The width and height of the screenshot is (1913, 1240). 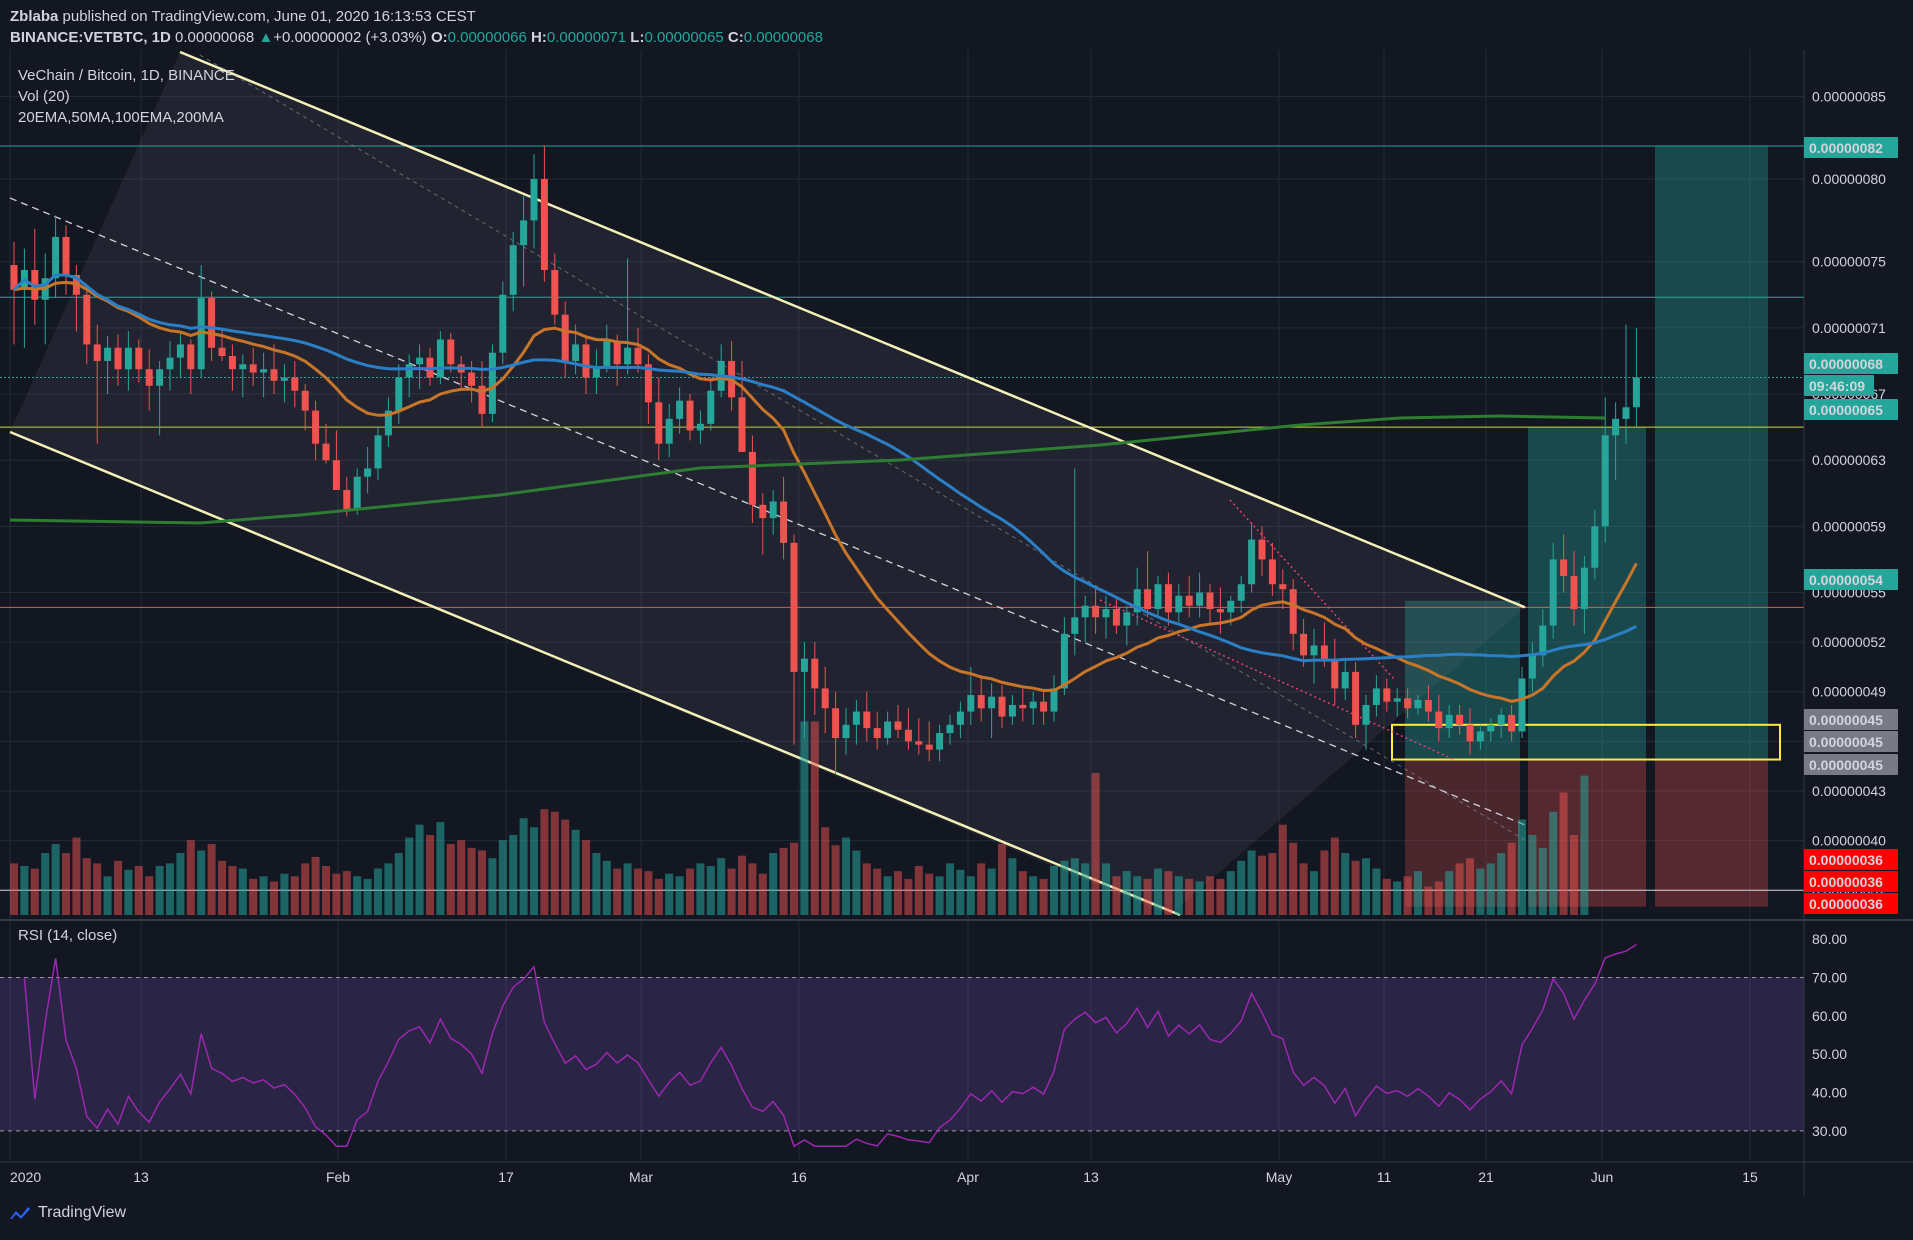 I want to click on rsi-tick: 70.00, so click(x=1829, y=978).